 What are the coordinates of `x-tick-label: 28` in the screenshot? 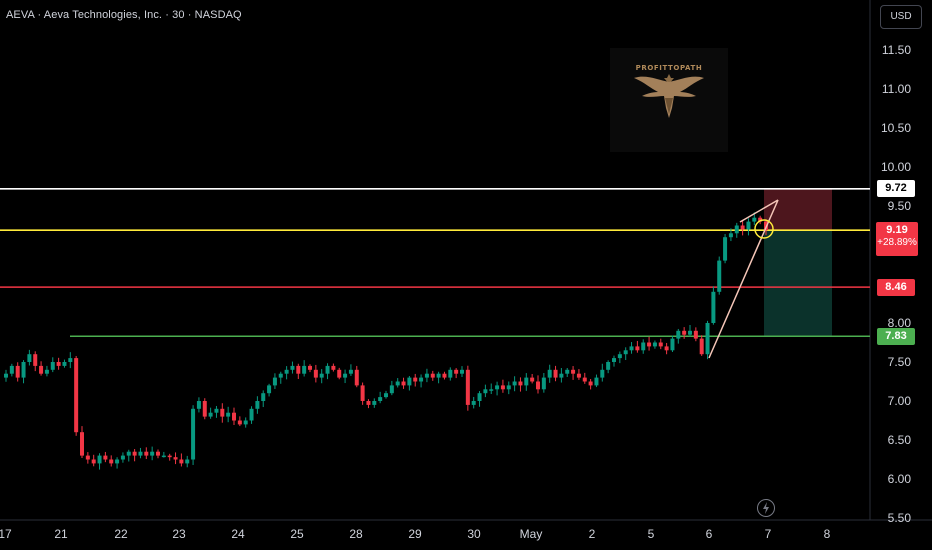 It's located at (356, 534).